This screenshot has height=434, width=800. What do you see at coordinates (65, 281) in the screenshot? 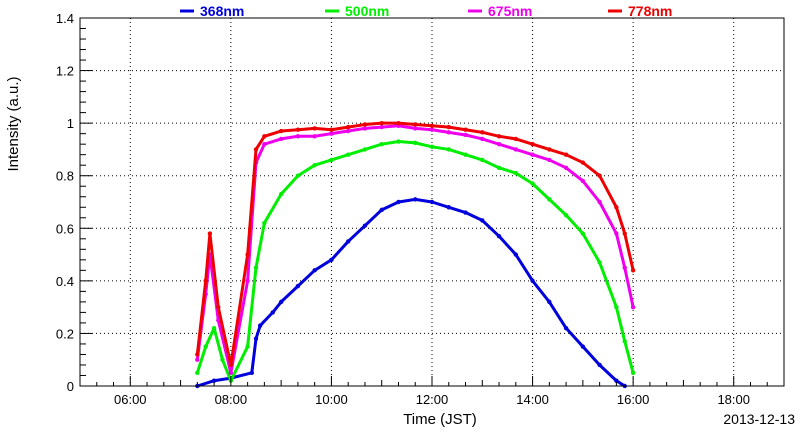
I see `y-tick-label: 0.4` at bounding box center [65, 281].